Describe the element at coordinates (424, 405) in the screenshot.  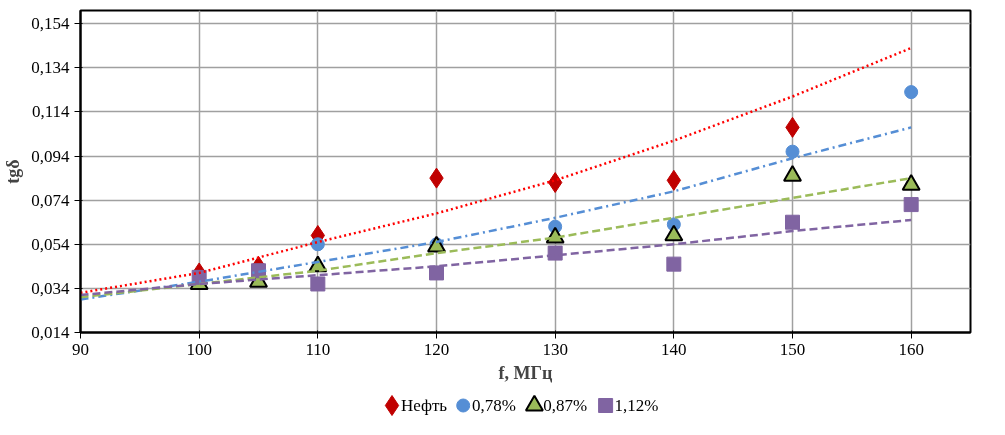
I see `legend-label: Нефть` at that location.